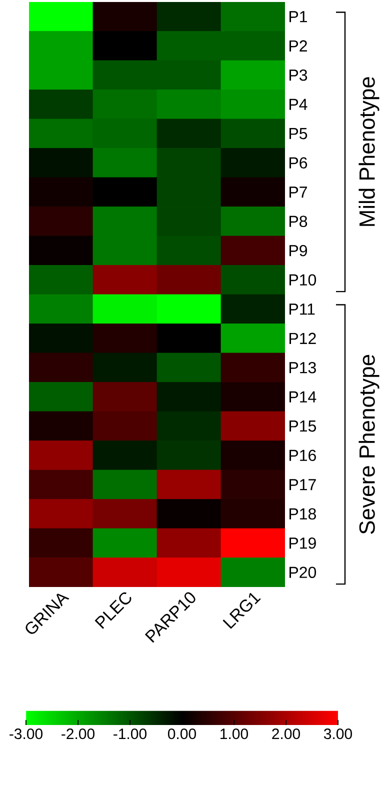 Image resolution: width=390 pixels, height=798 pixels. Describe the element at coordinates (78, 734) in the screenshot. I see `color-bar-label: -2.00` at that location.